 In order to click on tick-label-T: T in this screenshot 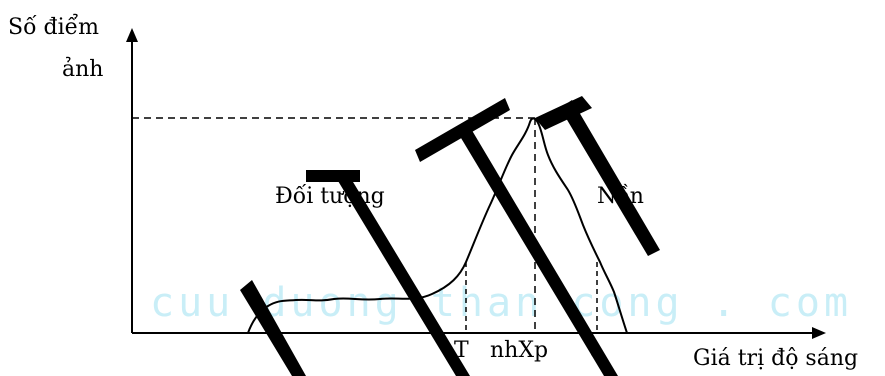, I will do `click(461, 350)`.